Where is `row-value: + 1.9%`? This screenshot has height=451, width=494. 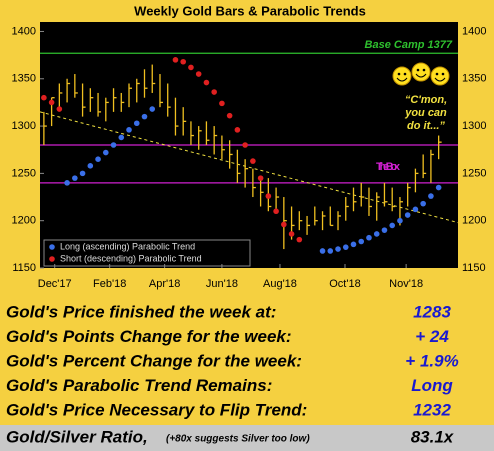
row-value: + 1.9% is located at coordinates (431, 360).